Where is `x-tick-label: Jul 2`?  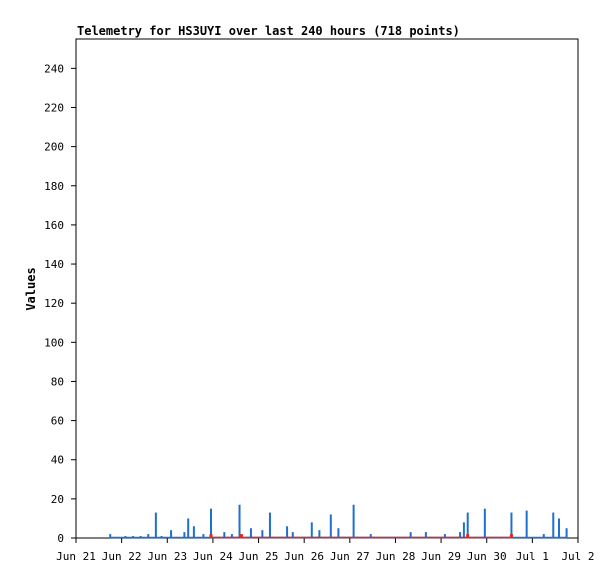
x-tick-label: Jul 2 is located at coordinates (577, 556).